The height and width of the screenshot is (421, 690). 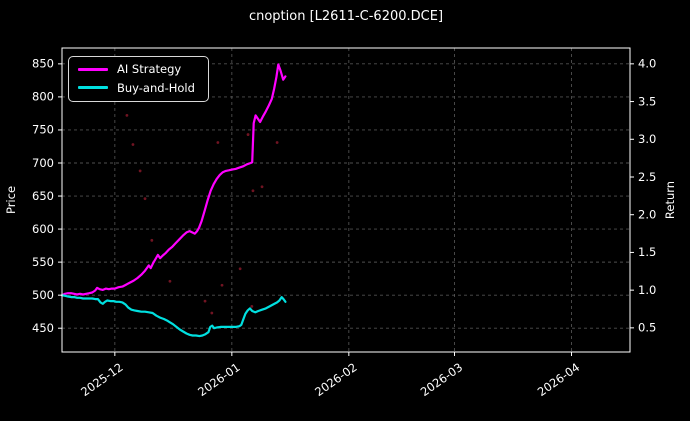 What do you see at coordinates (346, 16) in the screenshot?
I see `chart-title: cnoption [L2611-C-6200.DCE]` at bounding box center [346, 16].